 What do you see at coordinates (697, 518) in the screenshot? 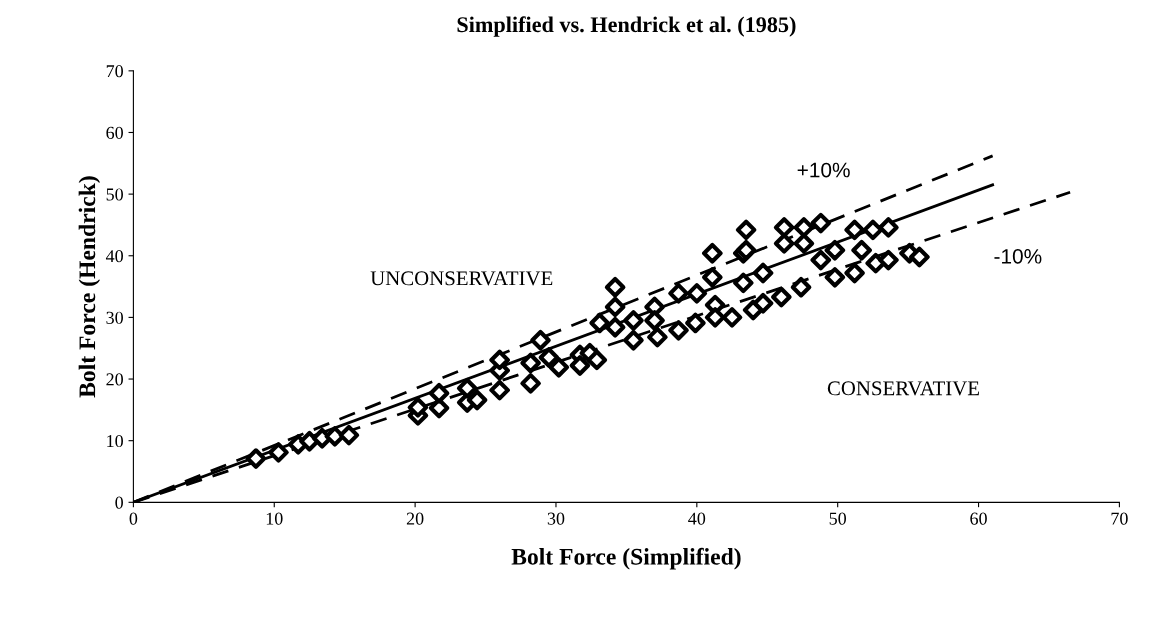
I see `x-tick-label: 40` at bounding box center [697, 518].